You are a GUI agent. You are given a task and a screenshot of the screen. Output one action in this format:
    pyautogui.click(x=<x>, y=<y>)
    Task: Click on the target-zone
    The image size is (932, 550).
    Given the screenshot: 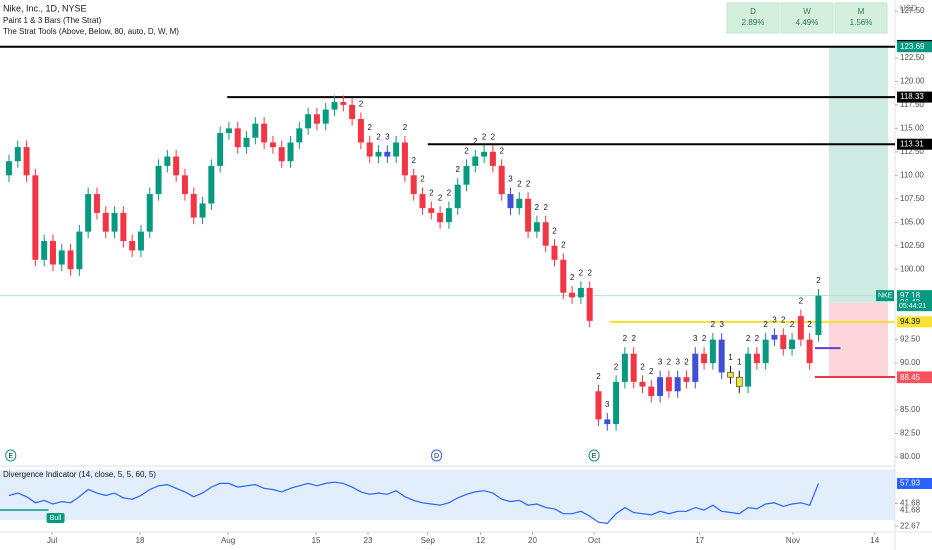 What is the action you would take?
    pyautogui.click(x=858, y=174)
    